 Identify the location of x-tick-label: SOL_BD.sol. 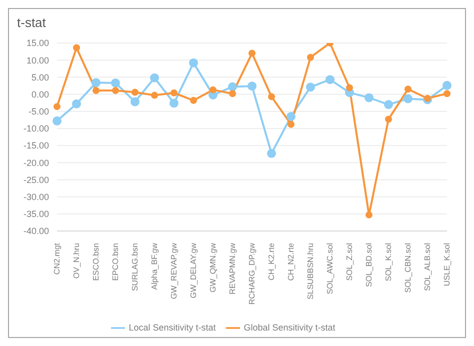
(369, 265).